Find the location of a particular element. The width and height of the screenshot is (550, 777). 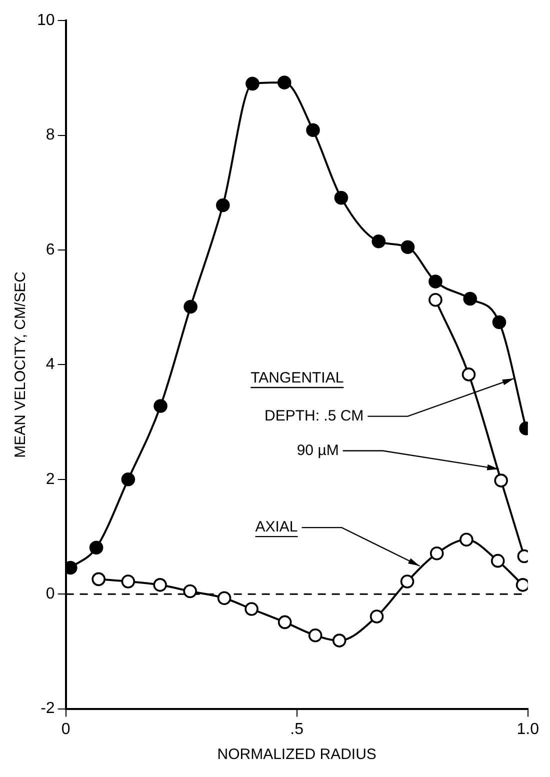

y-tick-label: 2 is located at coordinates (50, 479).